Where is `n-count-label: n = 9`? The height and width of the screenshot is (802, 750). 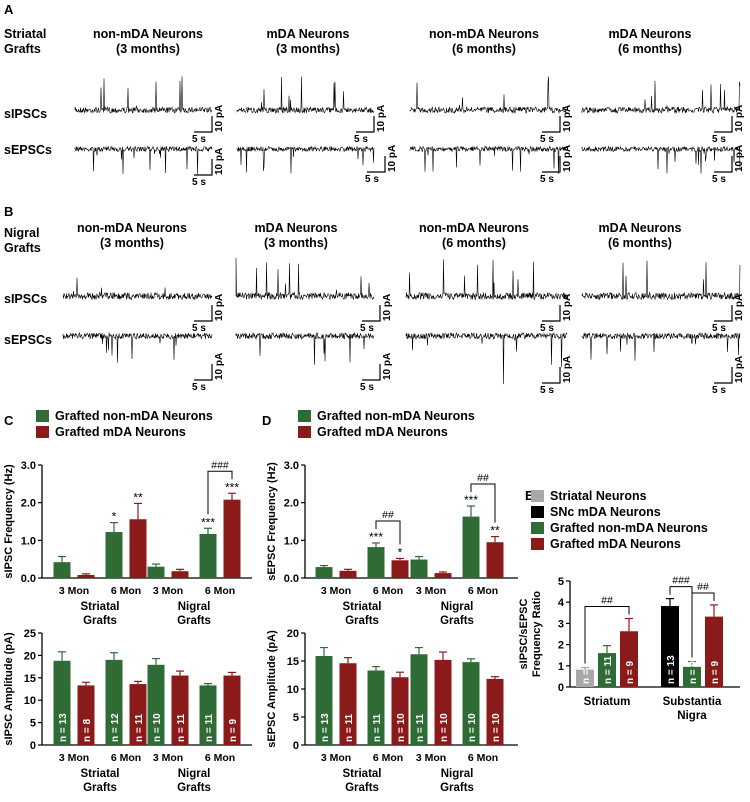 n-count-label: n = 9 is located at coordinates (715, 672).